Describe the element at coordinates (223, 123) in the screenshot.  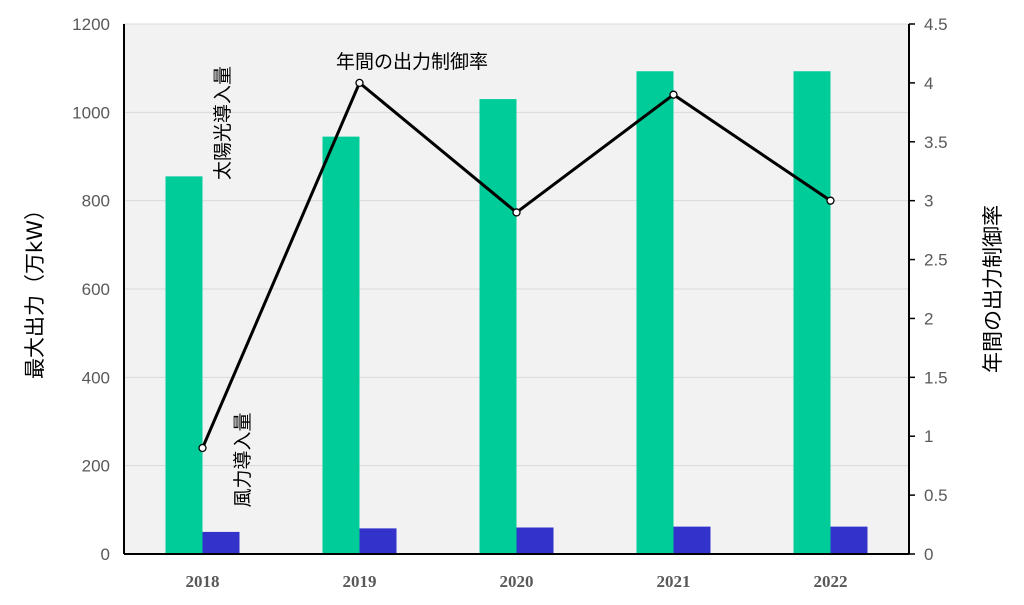
I see `annotation-solar: 太陽光導入量` at that location.